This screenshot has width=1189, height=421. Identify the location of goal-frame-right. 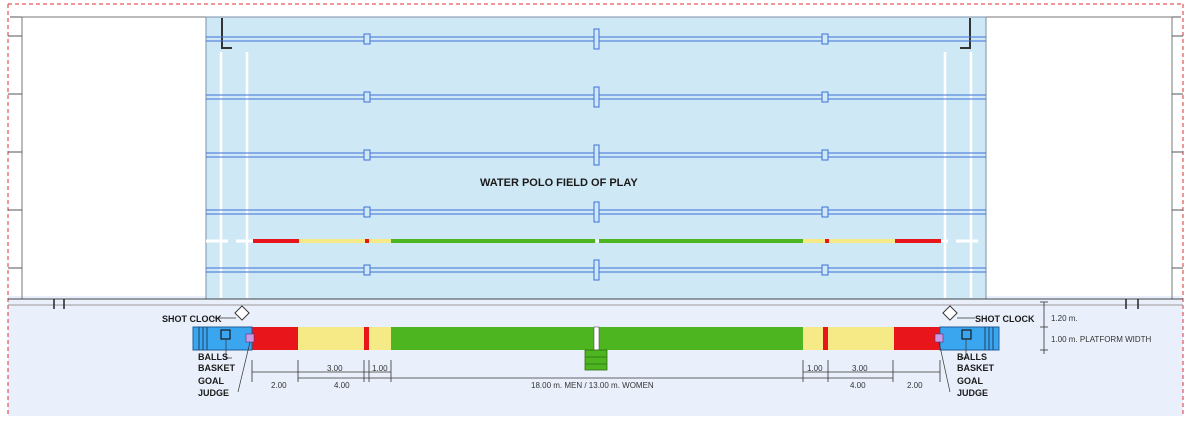
(965, 33).